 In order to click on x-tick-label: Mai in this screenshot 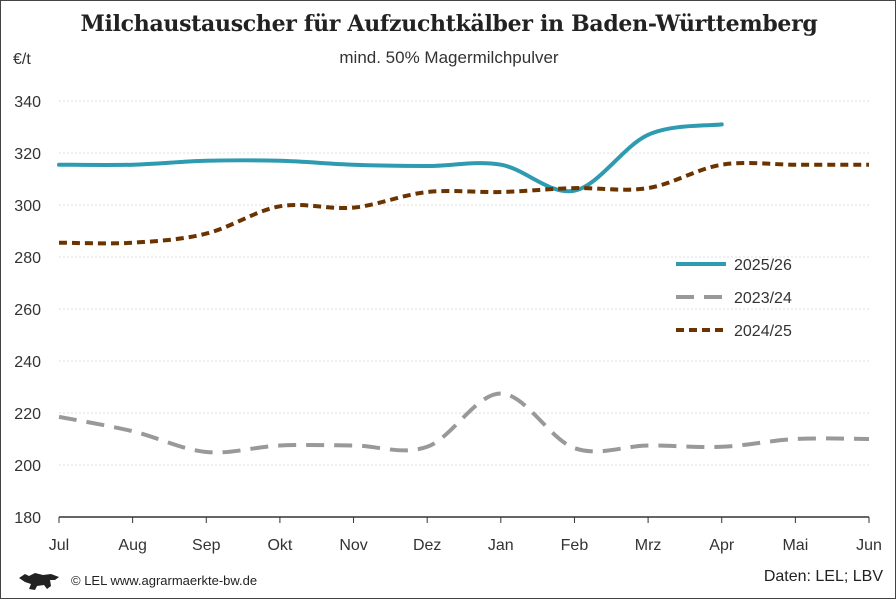, I will do `click(795, 545)`.